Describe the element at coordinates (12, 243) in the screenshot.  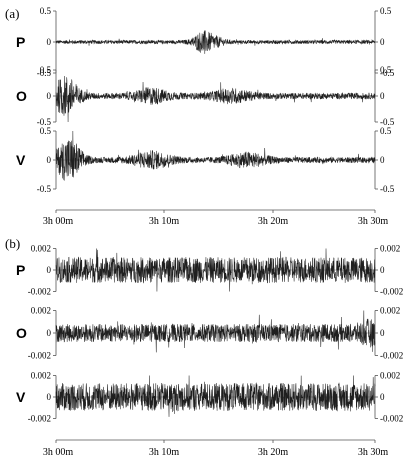
I see `panel-label-1: (b)` at that location.